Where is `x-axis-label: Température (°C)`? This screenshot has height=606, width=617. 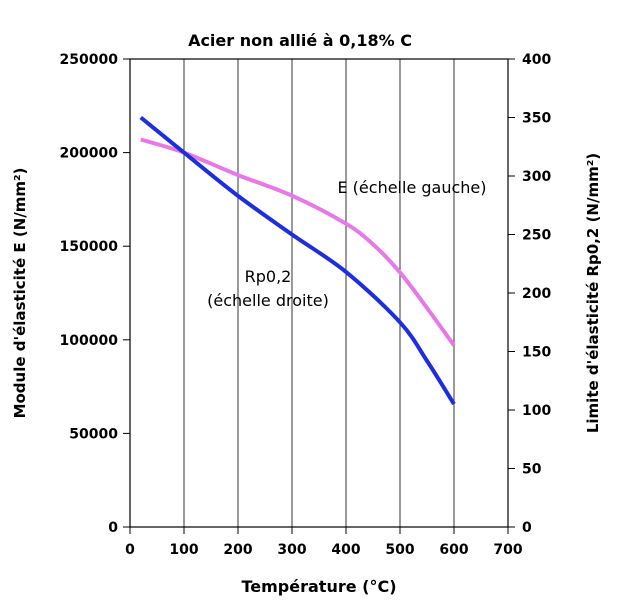
x-axis-label: Température (°C) is located at coordinates (318, 586).